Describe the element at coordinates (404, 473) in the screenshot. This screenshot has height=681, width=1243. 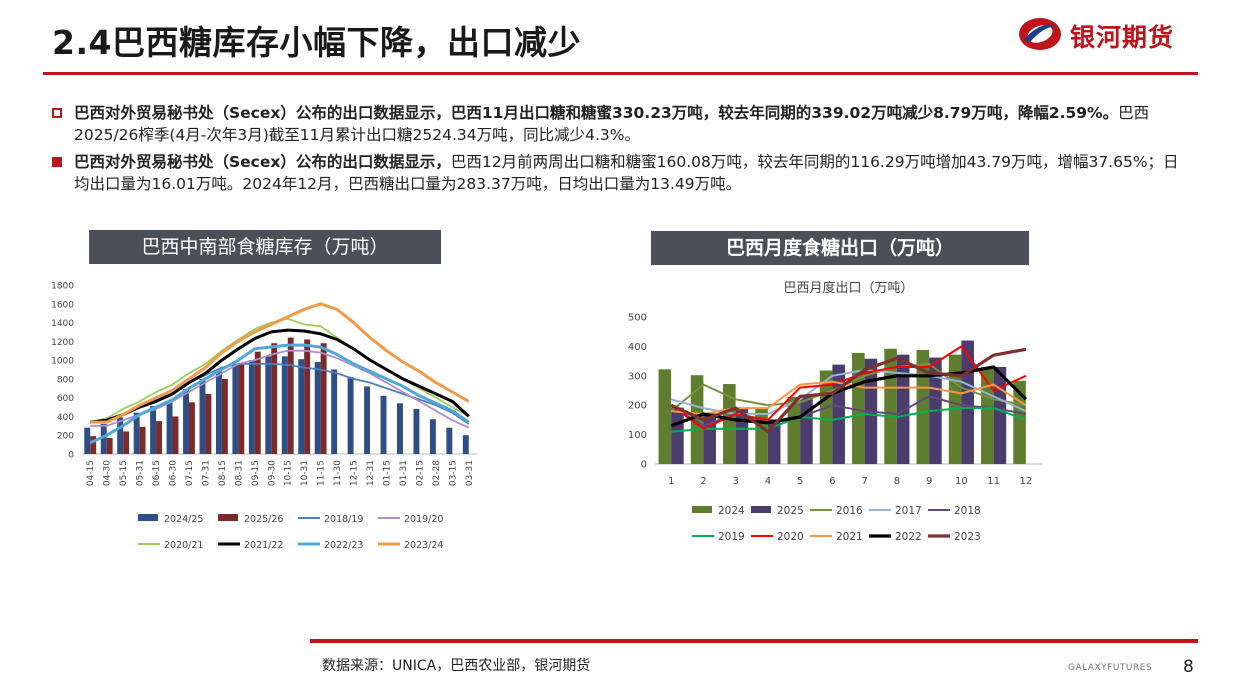
I see `inventory-x-tick-label: 01-31` at that location.